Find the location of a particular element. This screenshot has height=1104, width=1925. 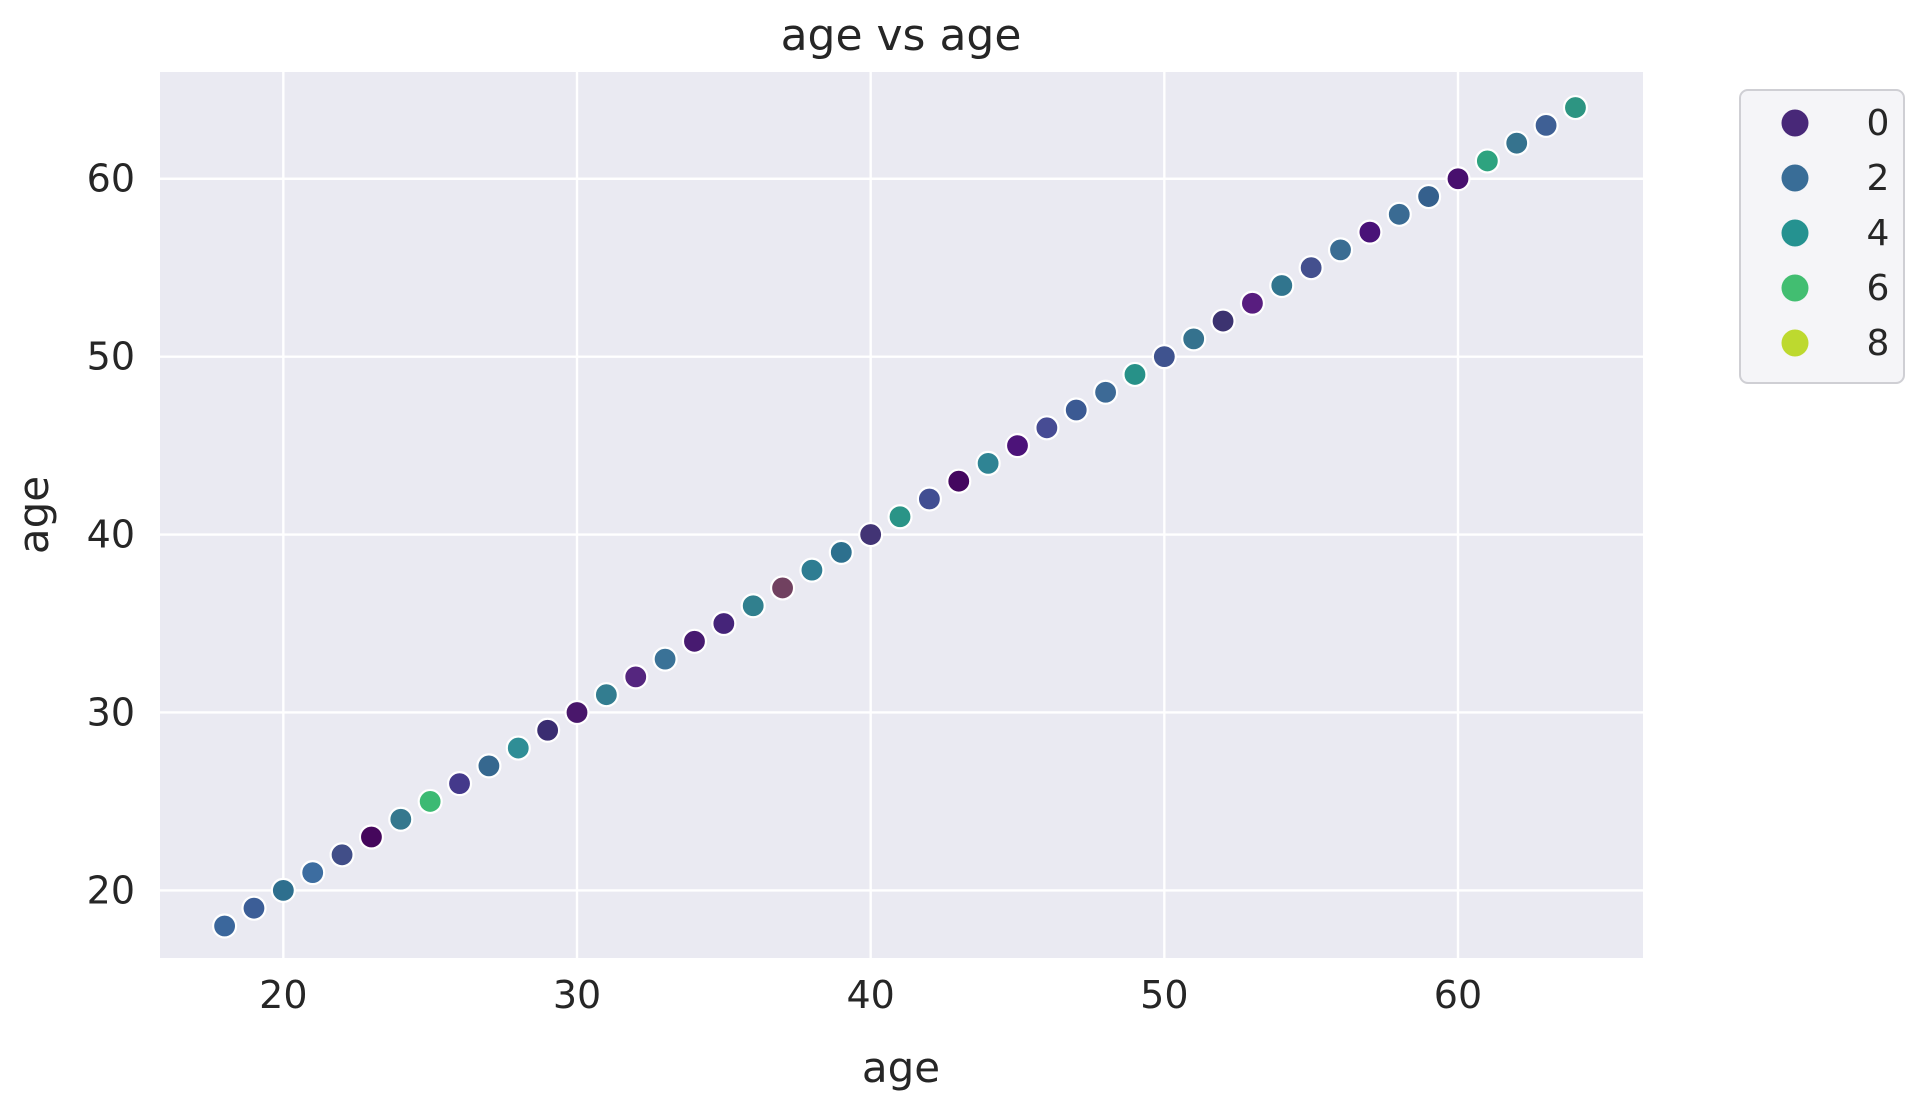

y-axis-label: age is located at coordinates (33, 515).